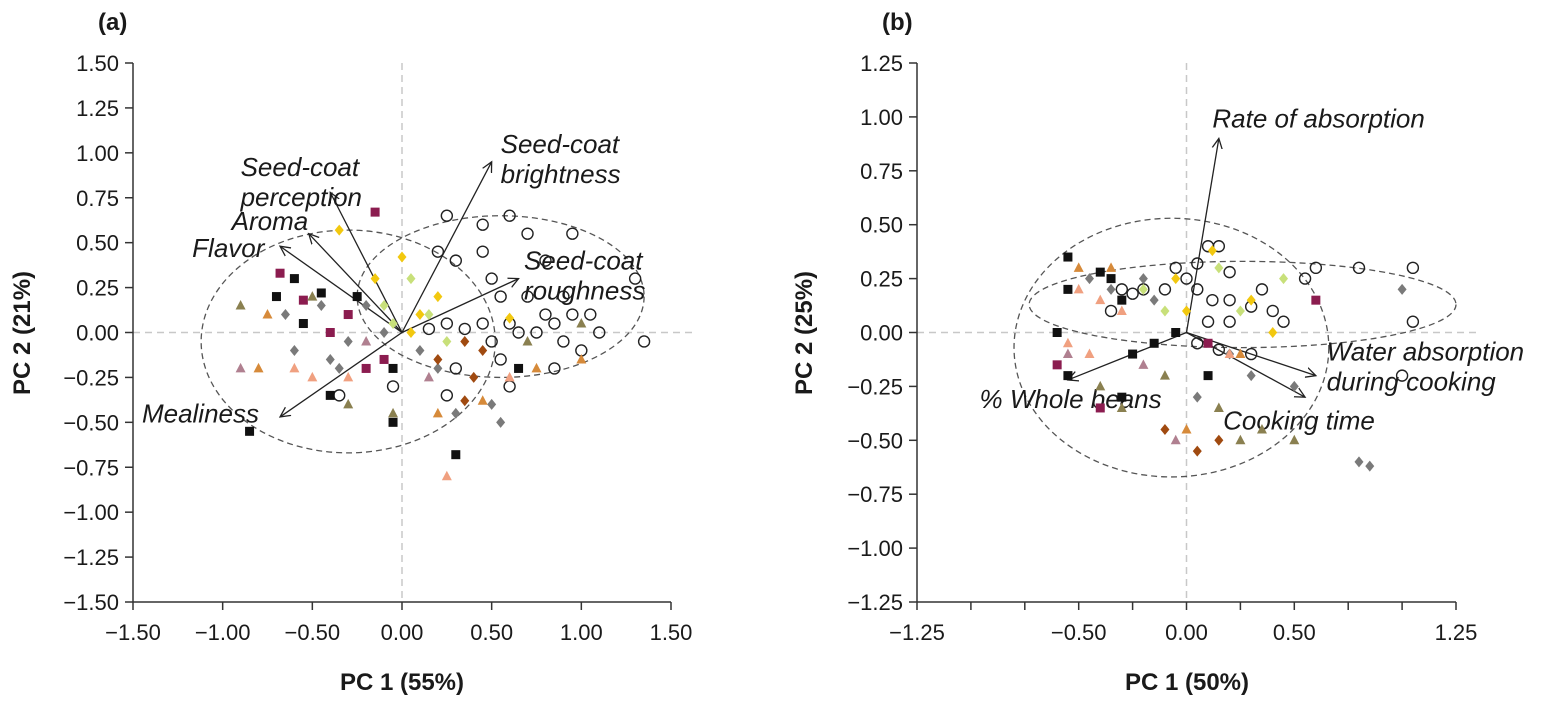 Image resolution: width=1554 pixels, height=702 pixels. Describe the element at coordinates (917, 632) in the screenshot. I see `x-tick-label: −1.25` at that location.